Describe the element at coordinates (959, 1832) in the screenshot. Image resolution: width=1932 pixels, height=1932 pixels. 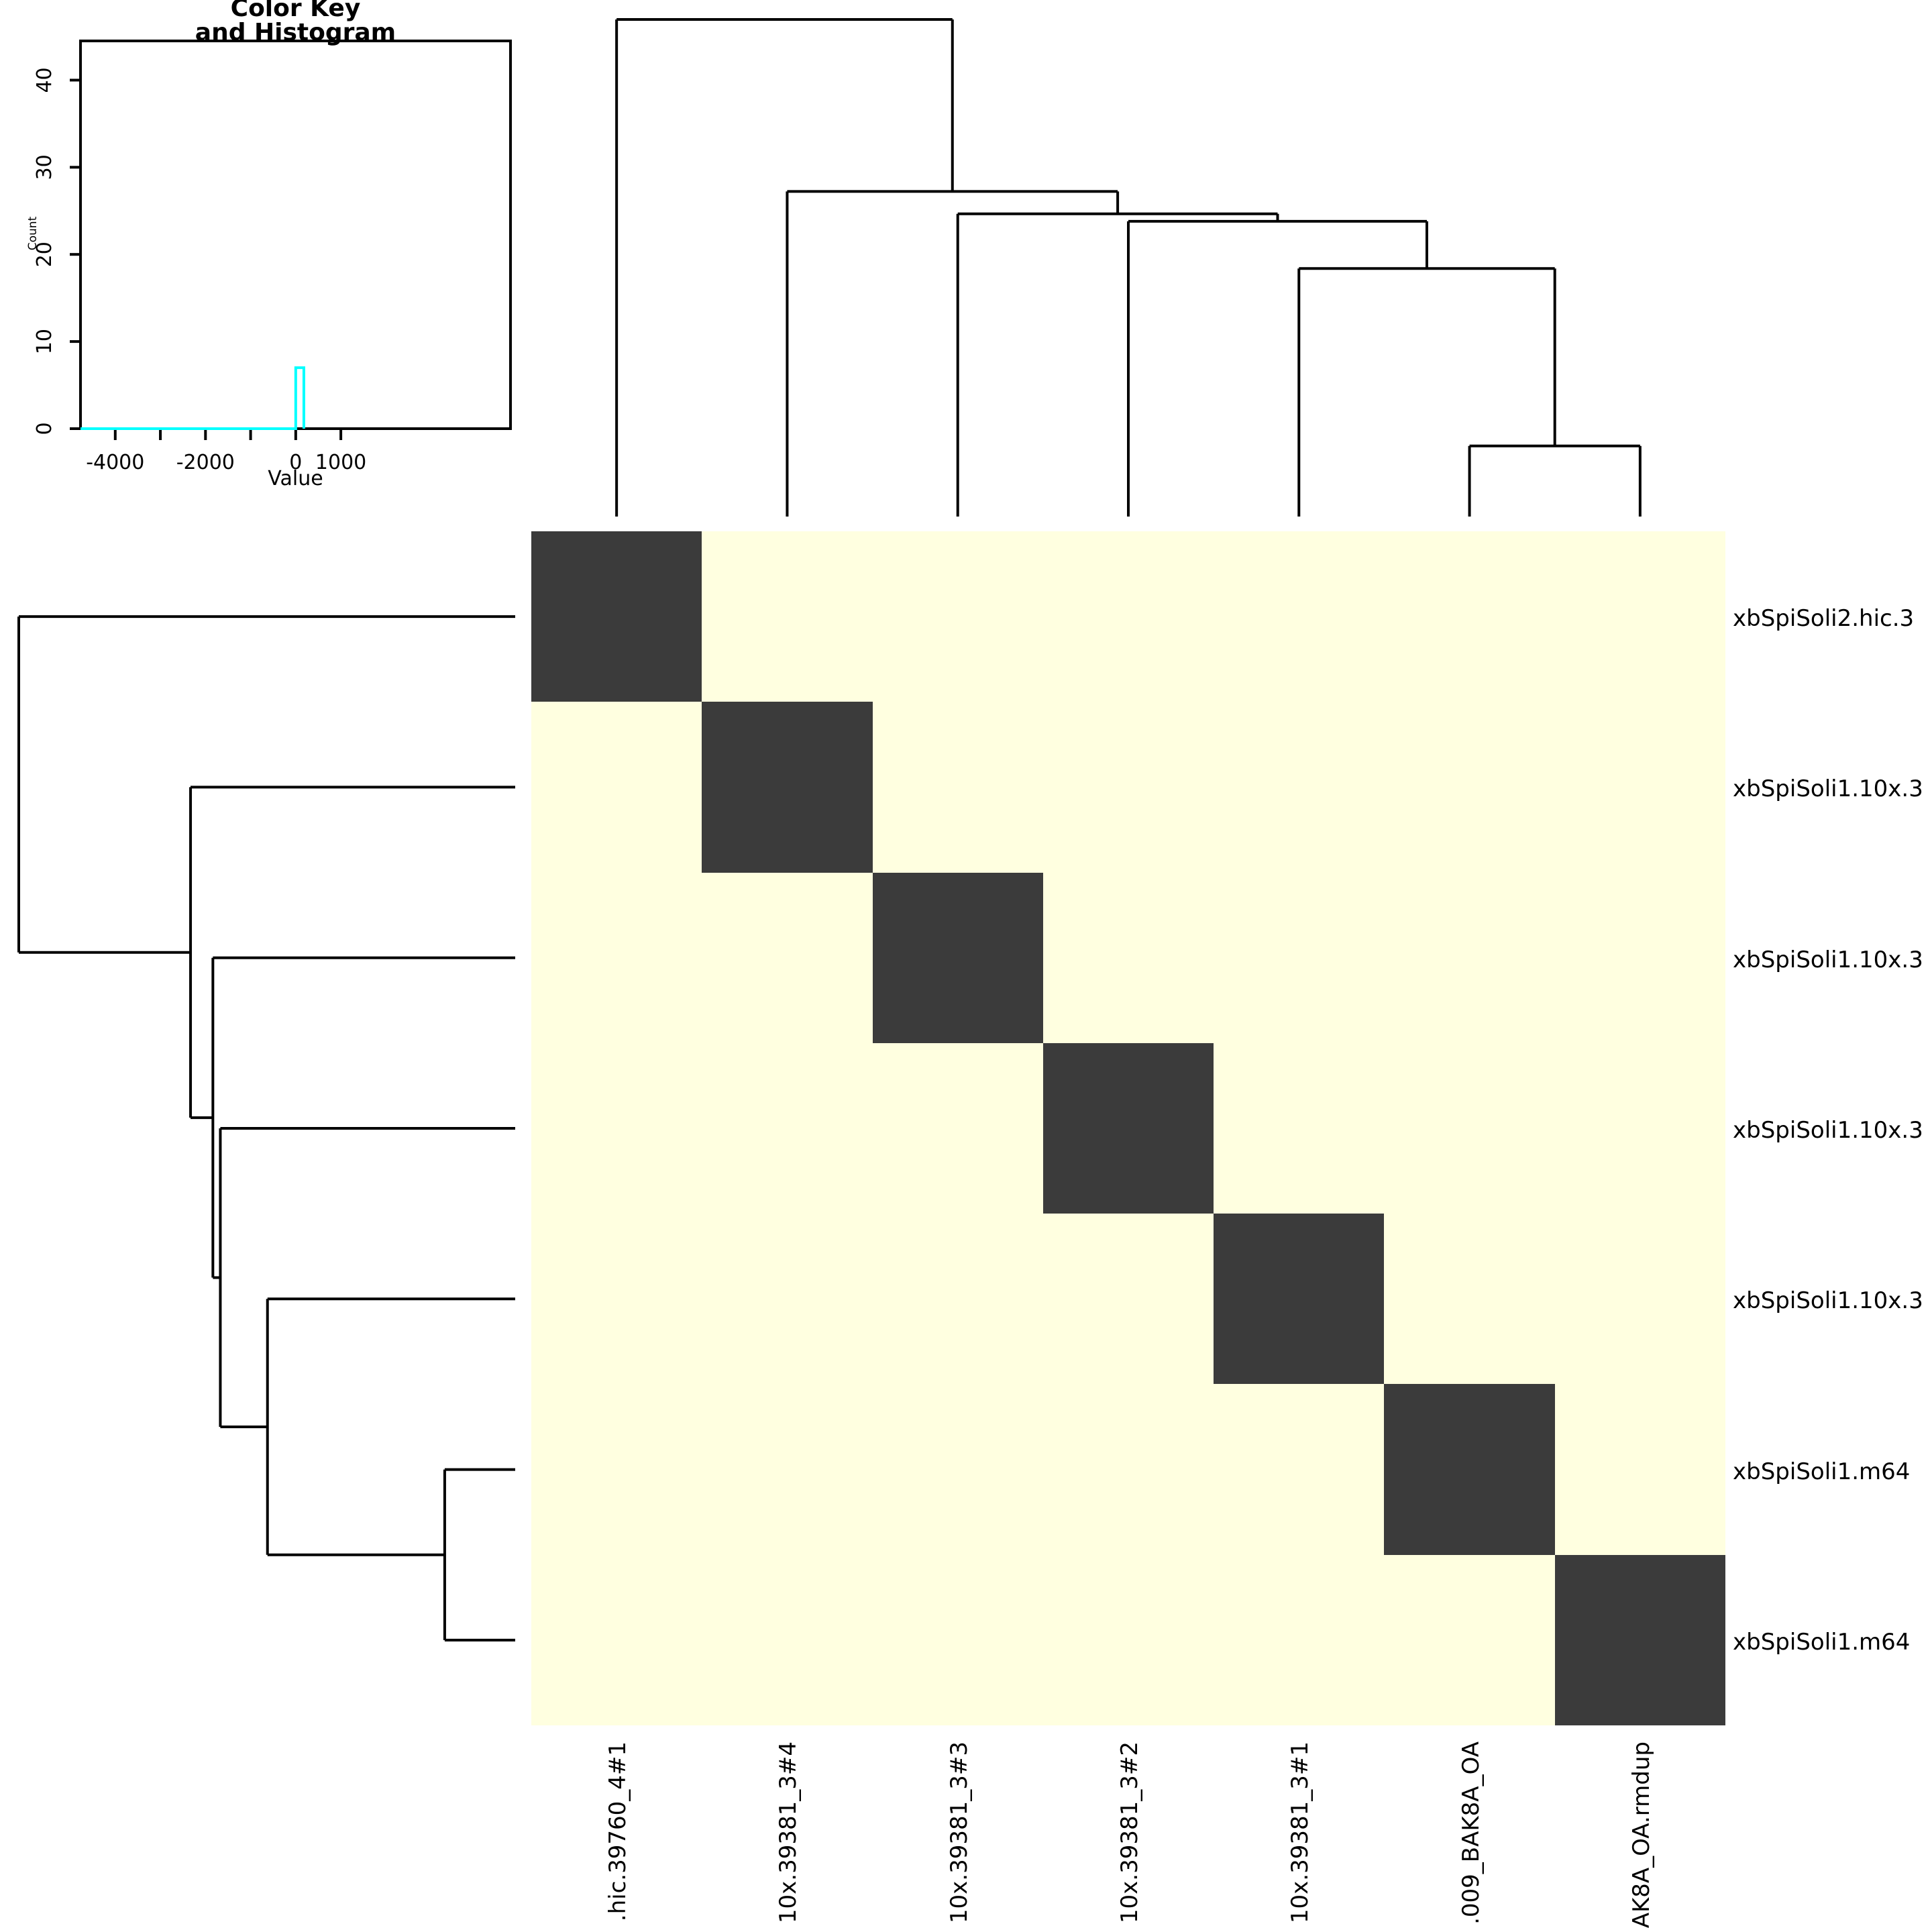
I see `column-label: 10x.39381_3#3` at that location.